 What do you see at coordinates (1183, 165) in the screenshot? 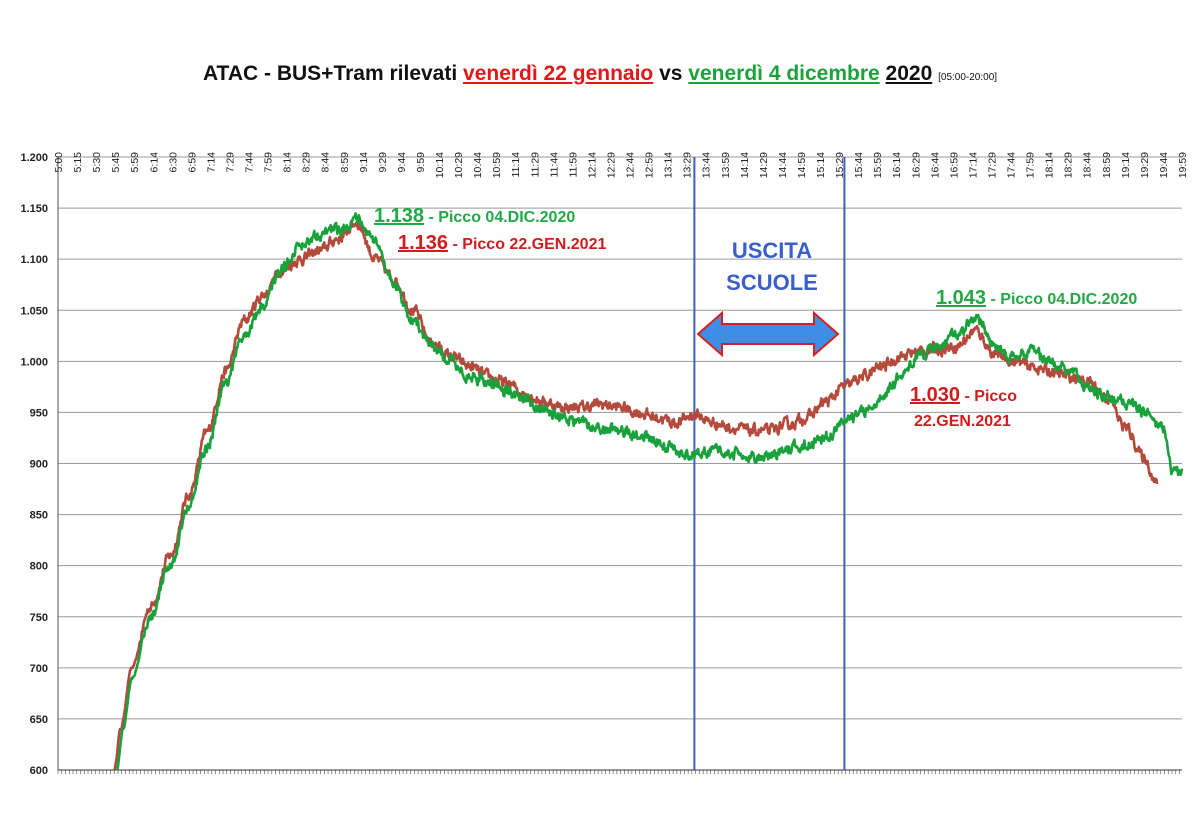
I see `x-tick-label: 19:59` at bounding box center [1183, 165].